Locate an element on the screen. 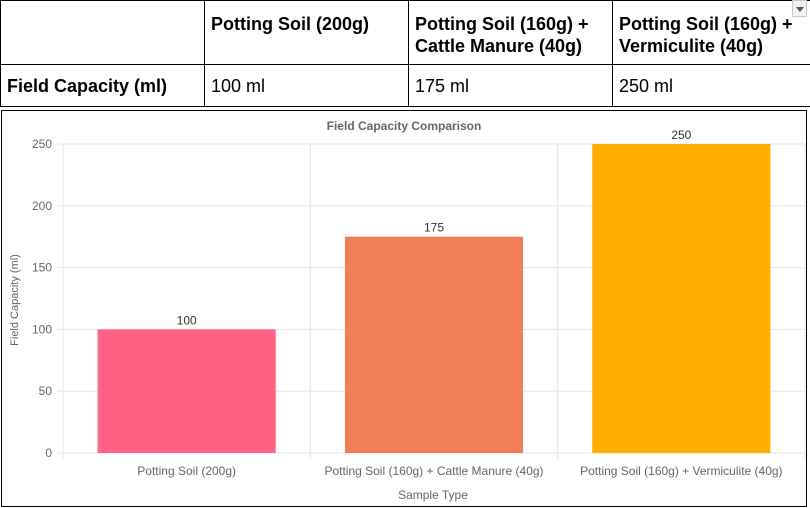  table-cell: 175 ml is located at coordinates (510, 85).